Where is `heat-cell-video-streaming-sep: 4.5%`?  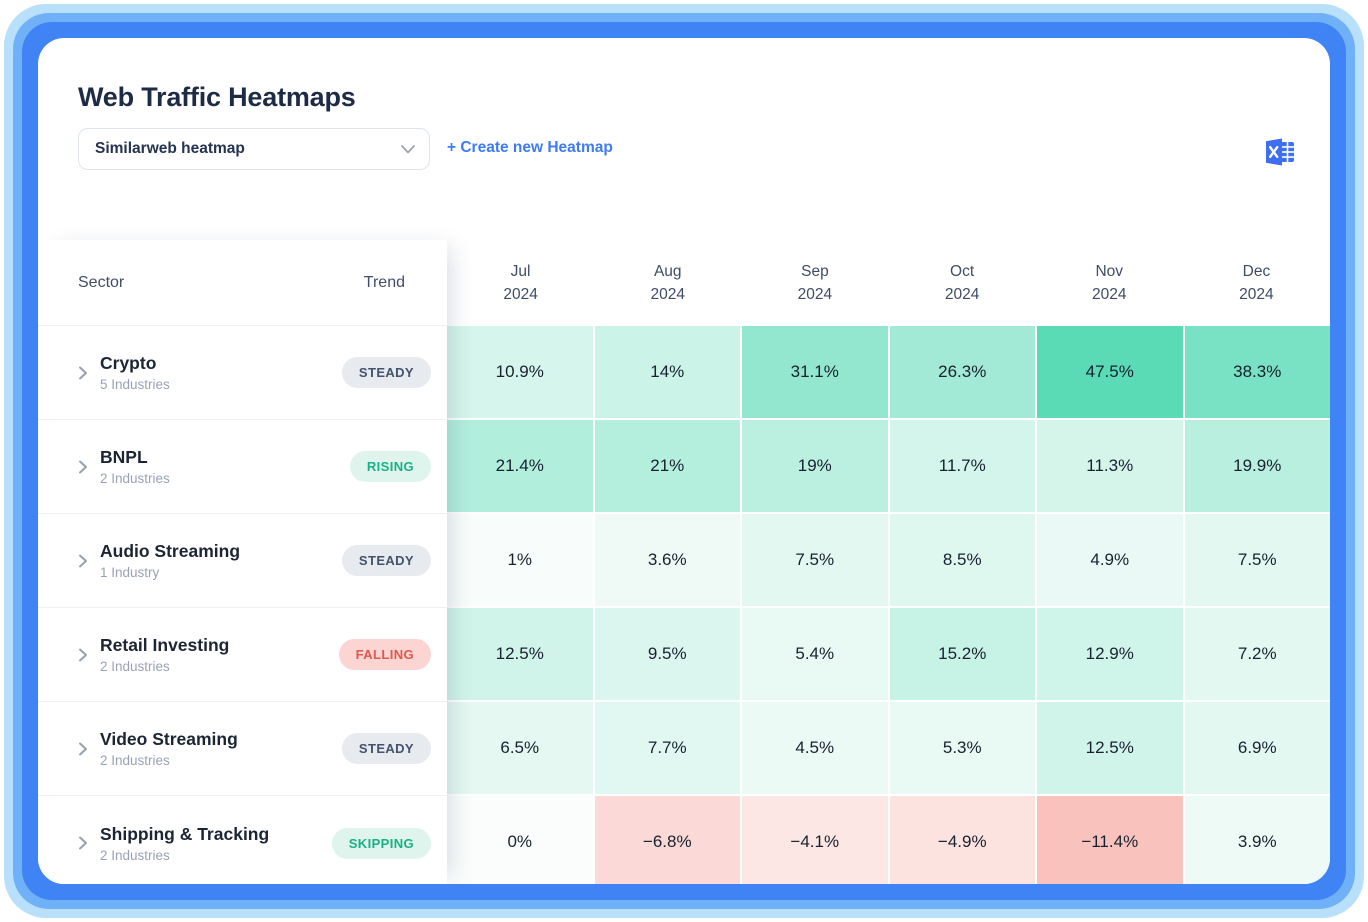
heat-cell-video-streaming-sep: 4.5% is located at coordinates (815, 748).